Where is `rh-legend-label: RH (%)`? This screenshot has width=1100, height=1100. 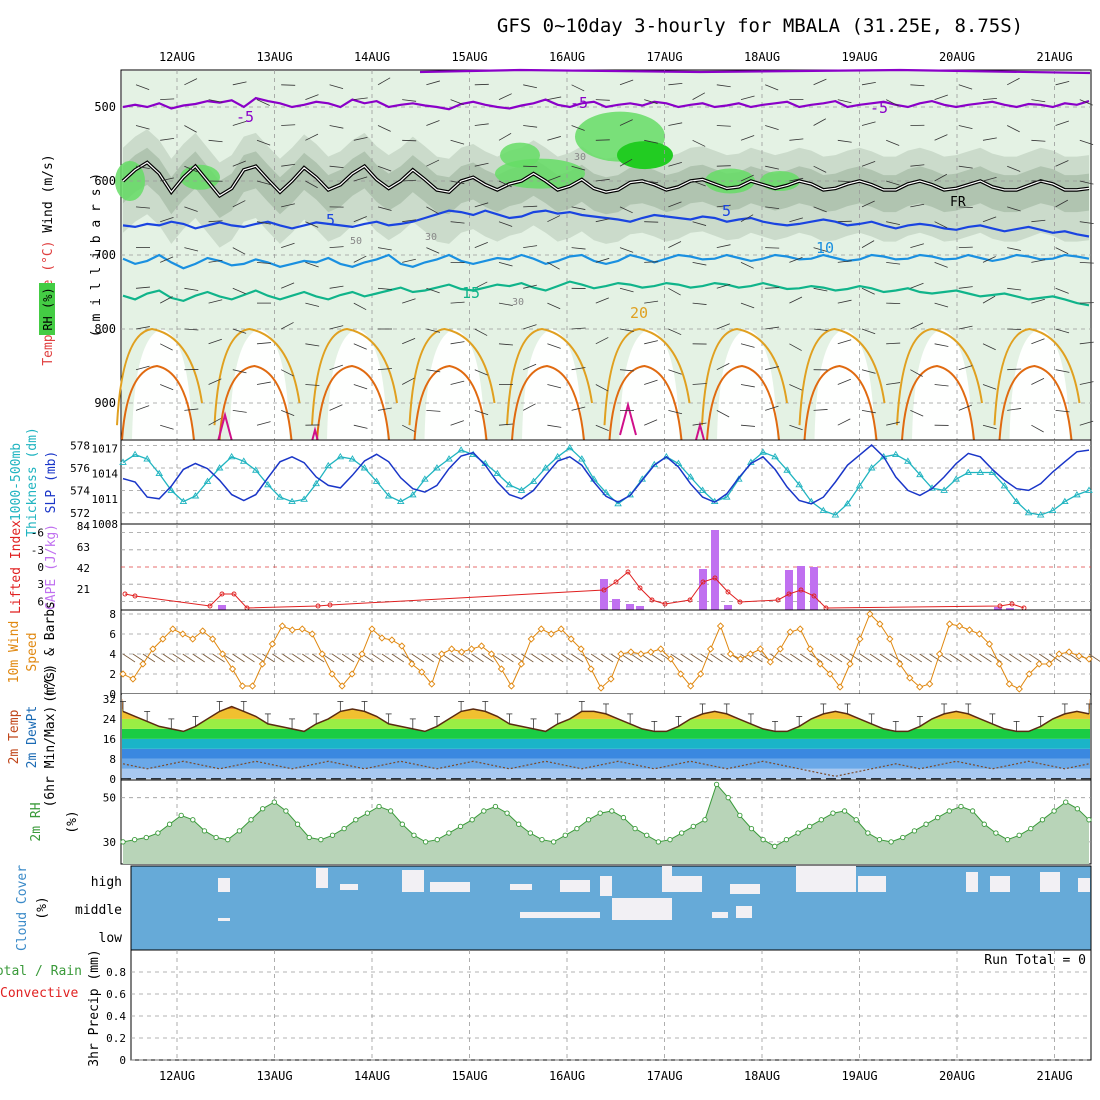
rh-legend-label: RH (%) is located at coordinates (48, 308).